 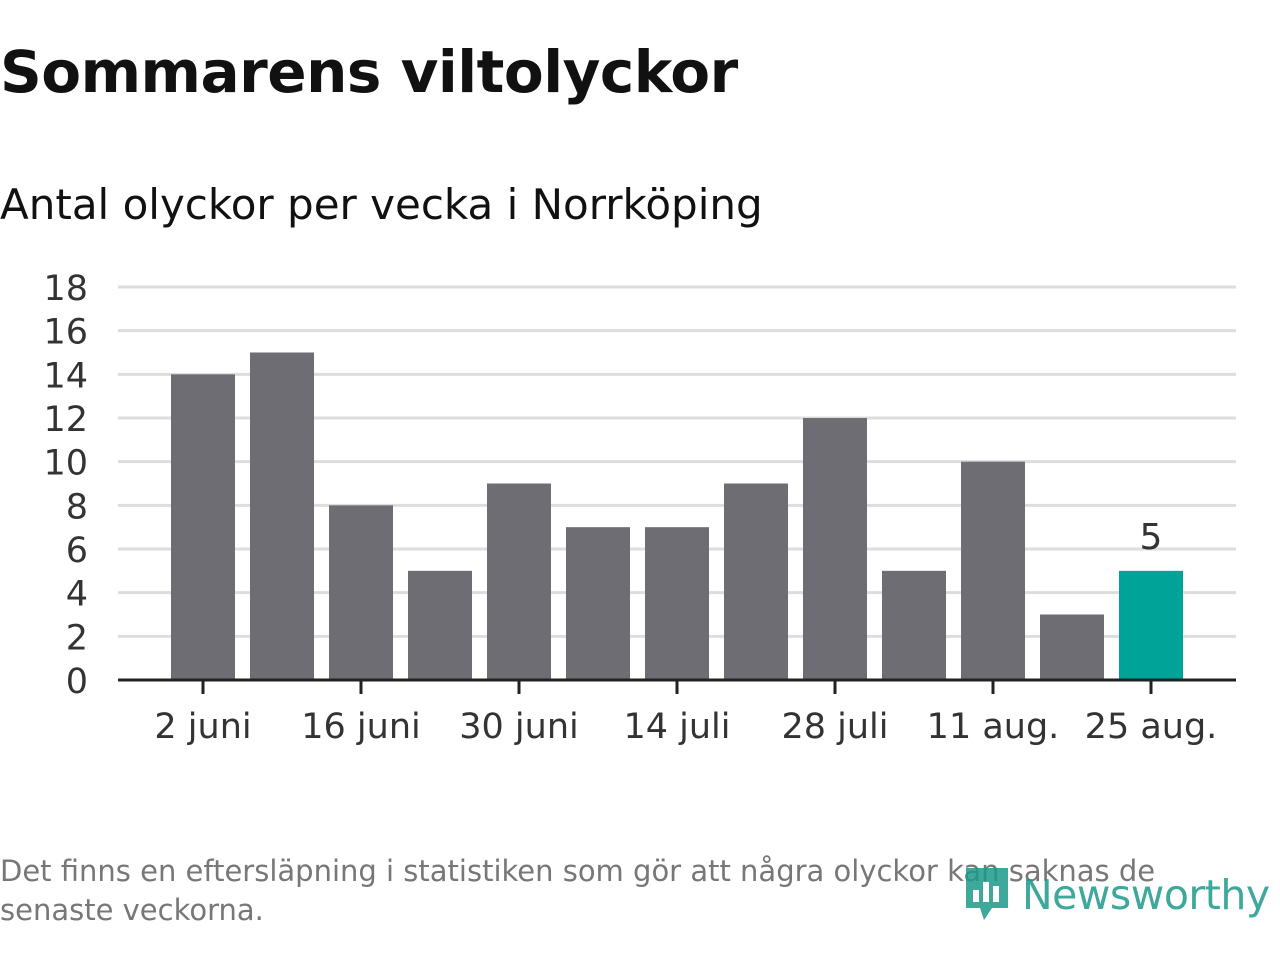 I want to click on chart-title: Sommarens viltolyckor, so click(x=369, y=72).